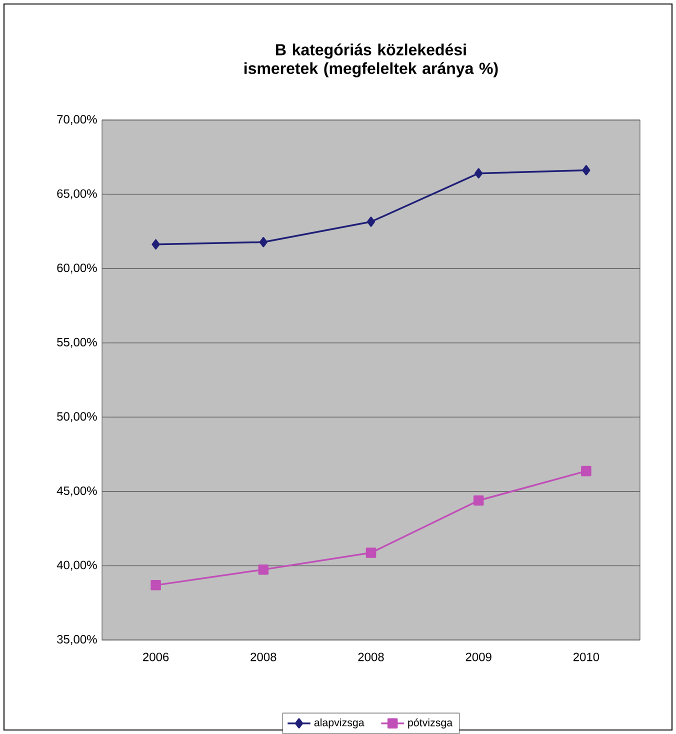 This screenshot has height=734, width=676. Describe the element at coordinates (77, 640) in the screenshot. I see `y-tick-label: 35,00%` at that location.